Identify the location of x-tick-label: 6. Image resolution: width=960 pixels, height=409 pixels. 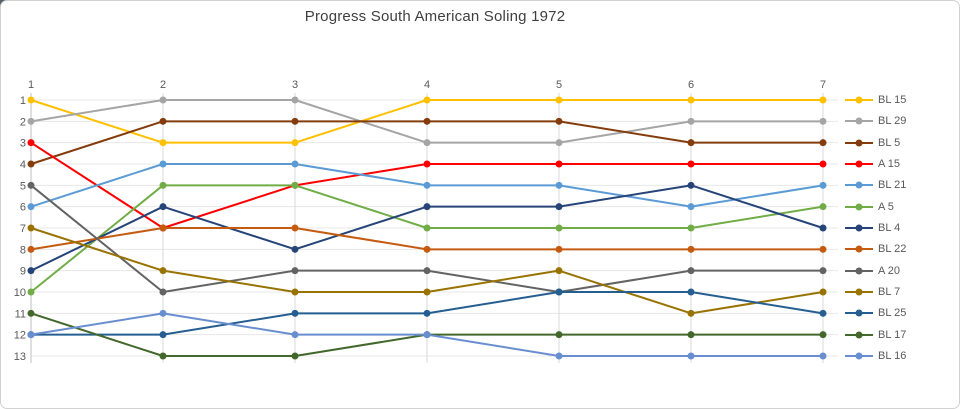
(691, 85).